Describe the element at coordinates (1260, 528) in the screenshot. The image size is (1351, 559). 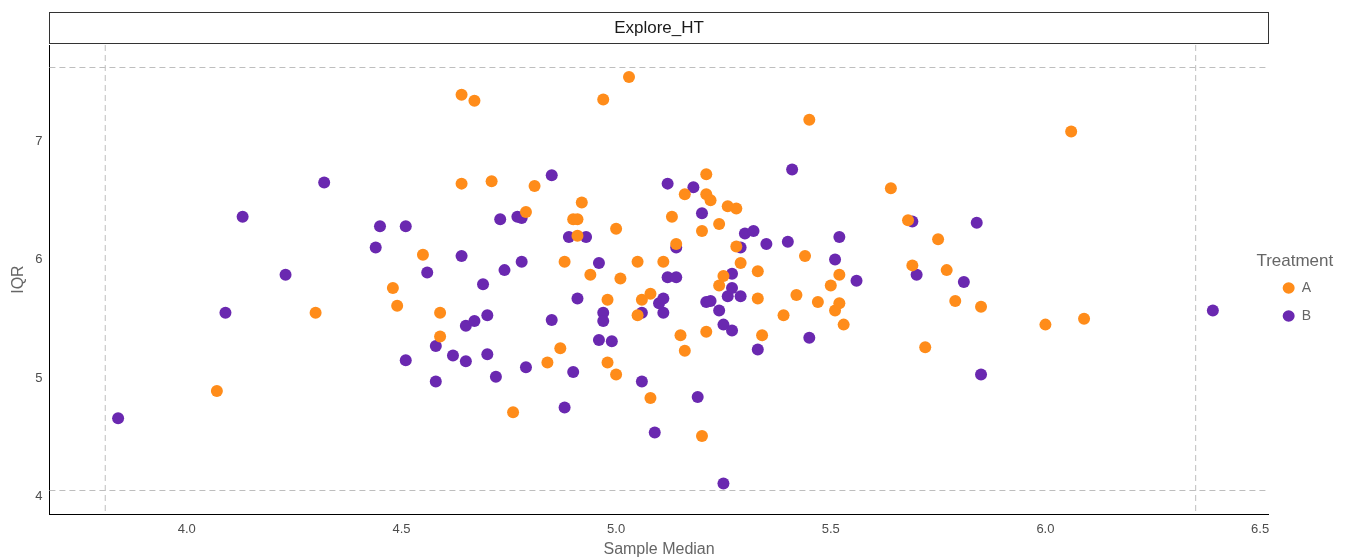
I see `x-tick-label: 6.5` at that location.